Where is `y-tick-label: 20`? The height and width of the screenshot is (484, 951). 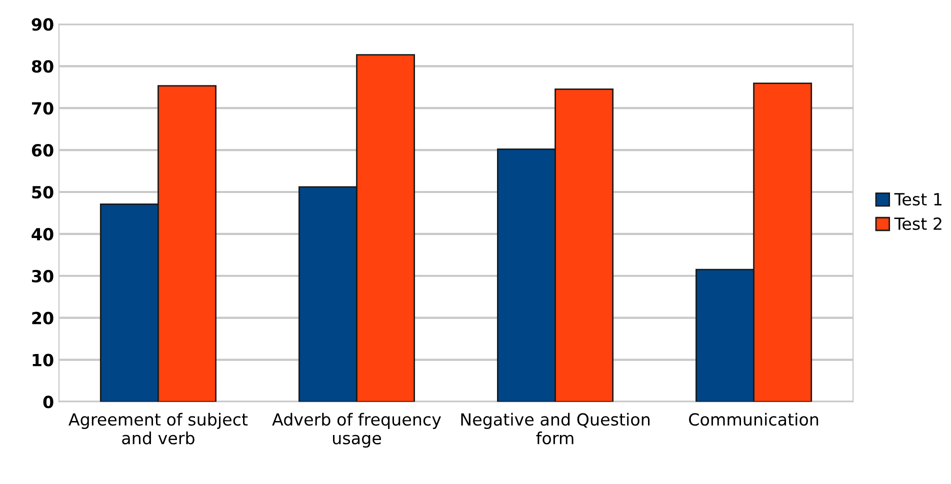
y-tick-label: 20 is located at coordinates (43, 318).